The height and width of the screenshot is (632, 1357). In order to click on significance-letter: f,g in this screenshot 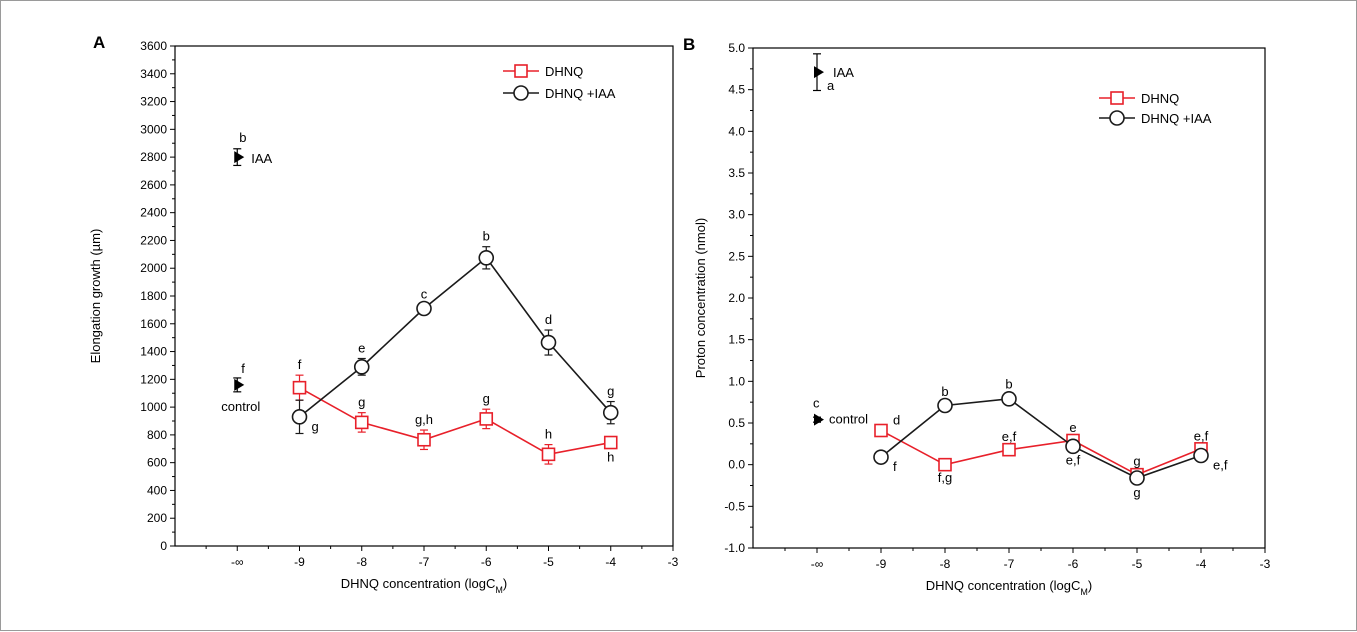, I will do `click(945, 477)`.